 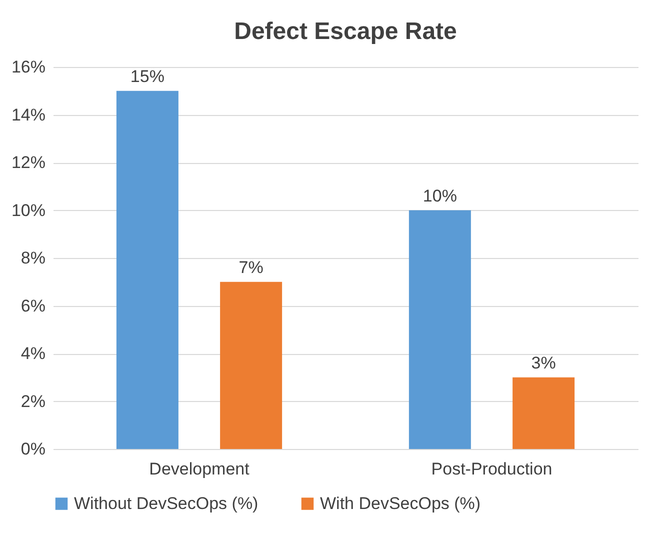 What do you see at coordinates (28, 114) in the screenshot?
I see `y-tick-label: 14%` at bounding box center [28, 114].